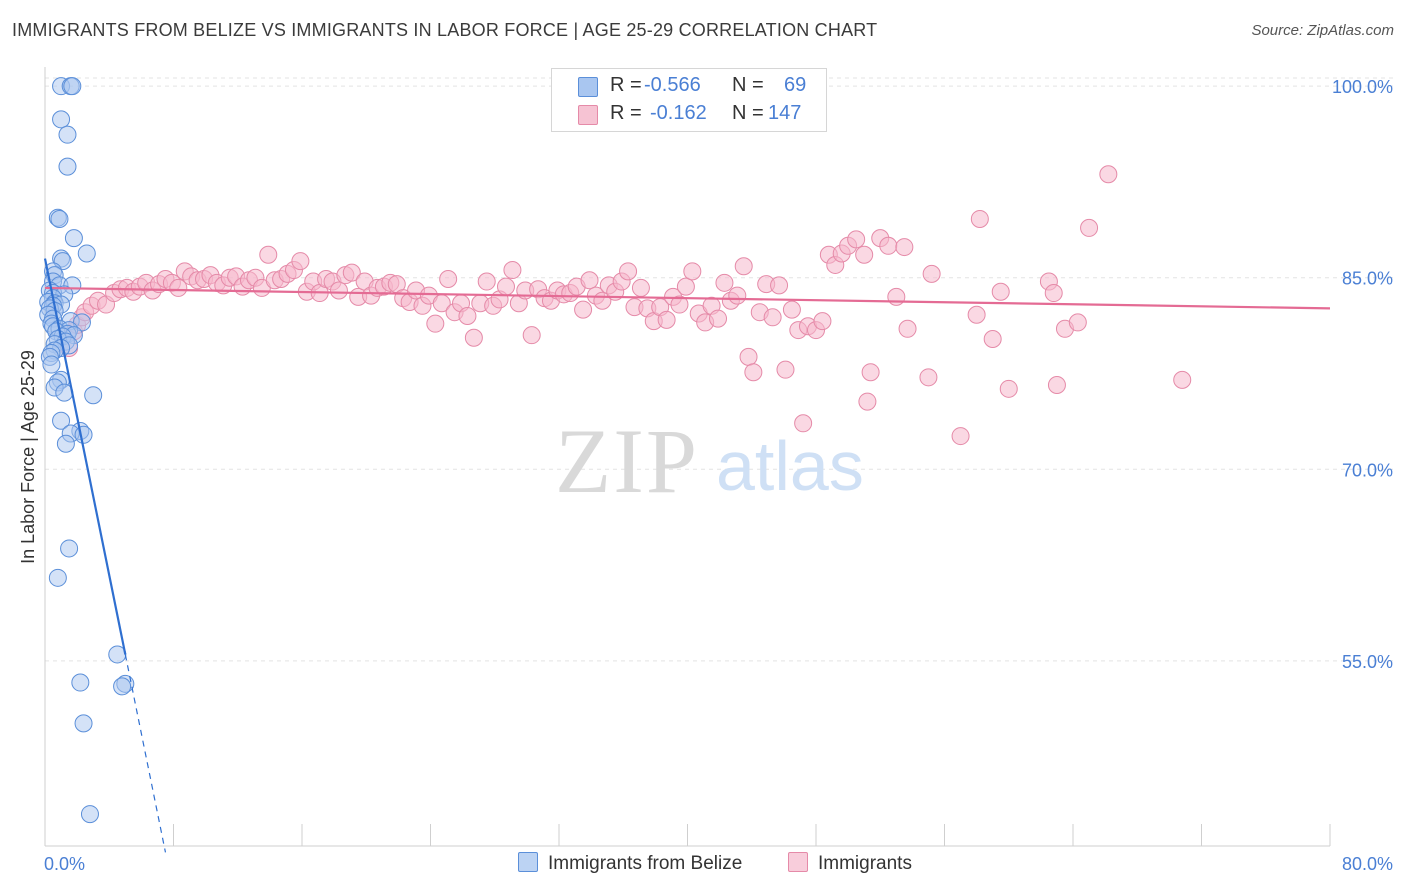 The height and width of the screenshot is (892, 1406). What do you see at coordinates (1367, 662) in the screenshot?
I see `y-tick-label: 55.0%` at bounding box center [1367, 662].